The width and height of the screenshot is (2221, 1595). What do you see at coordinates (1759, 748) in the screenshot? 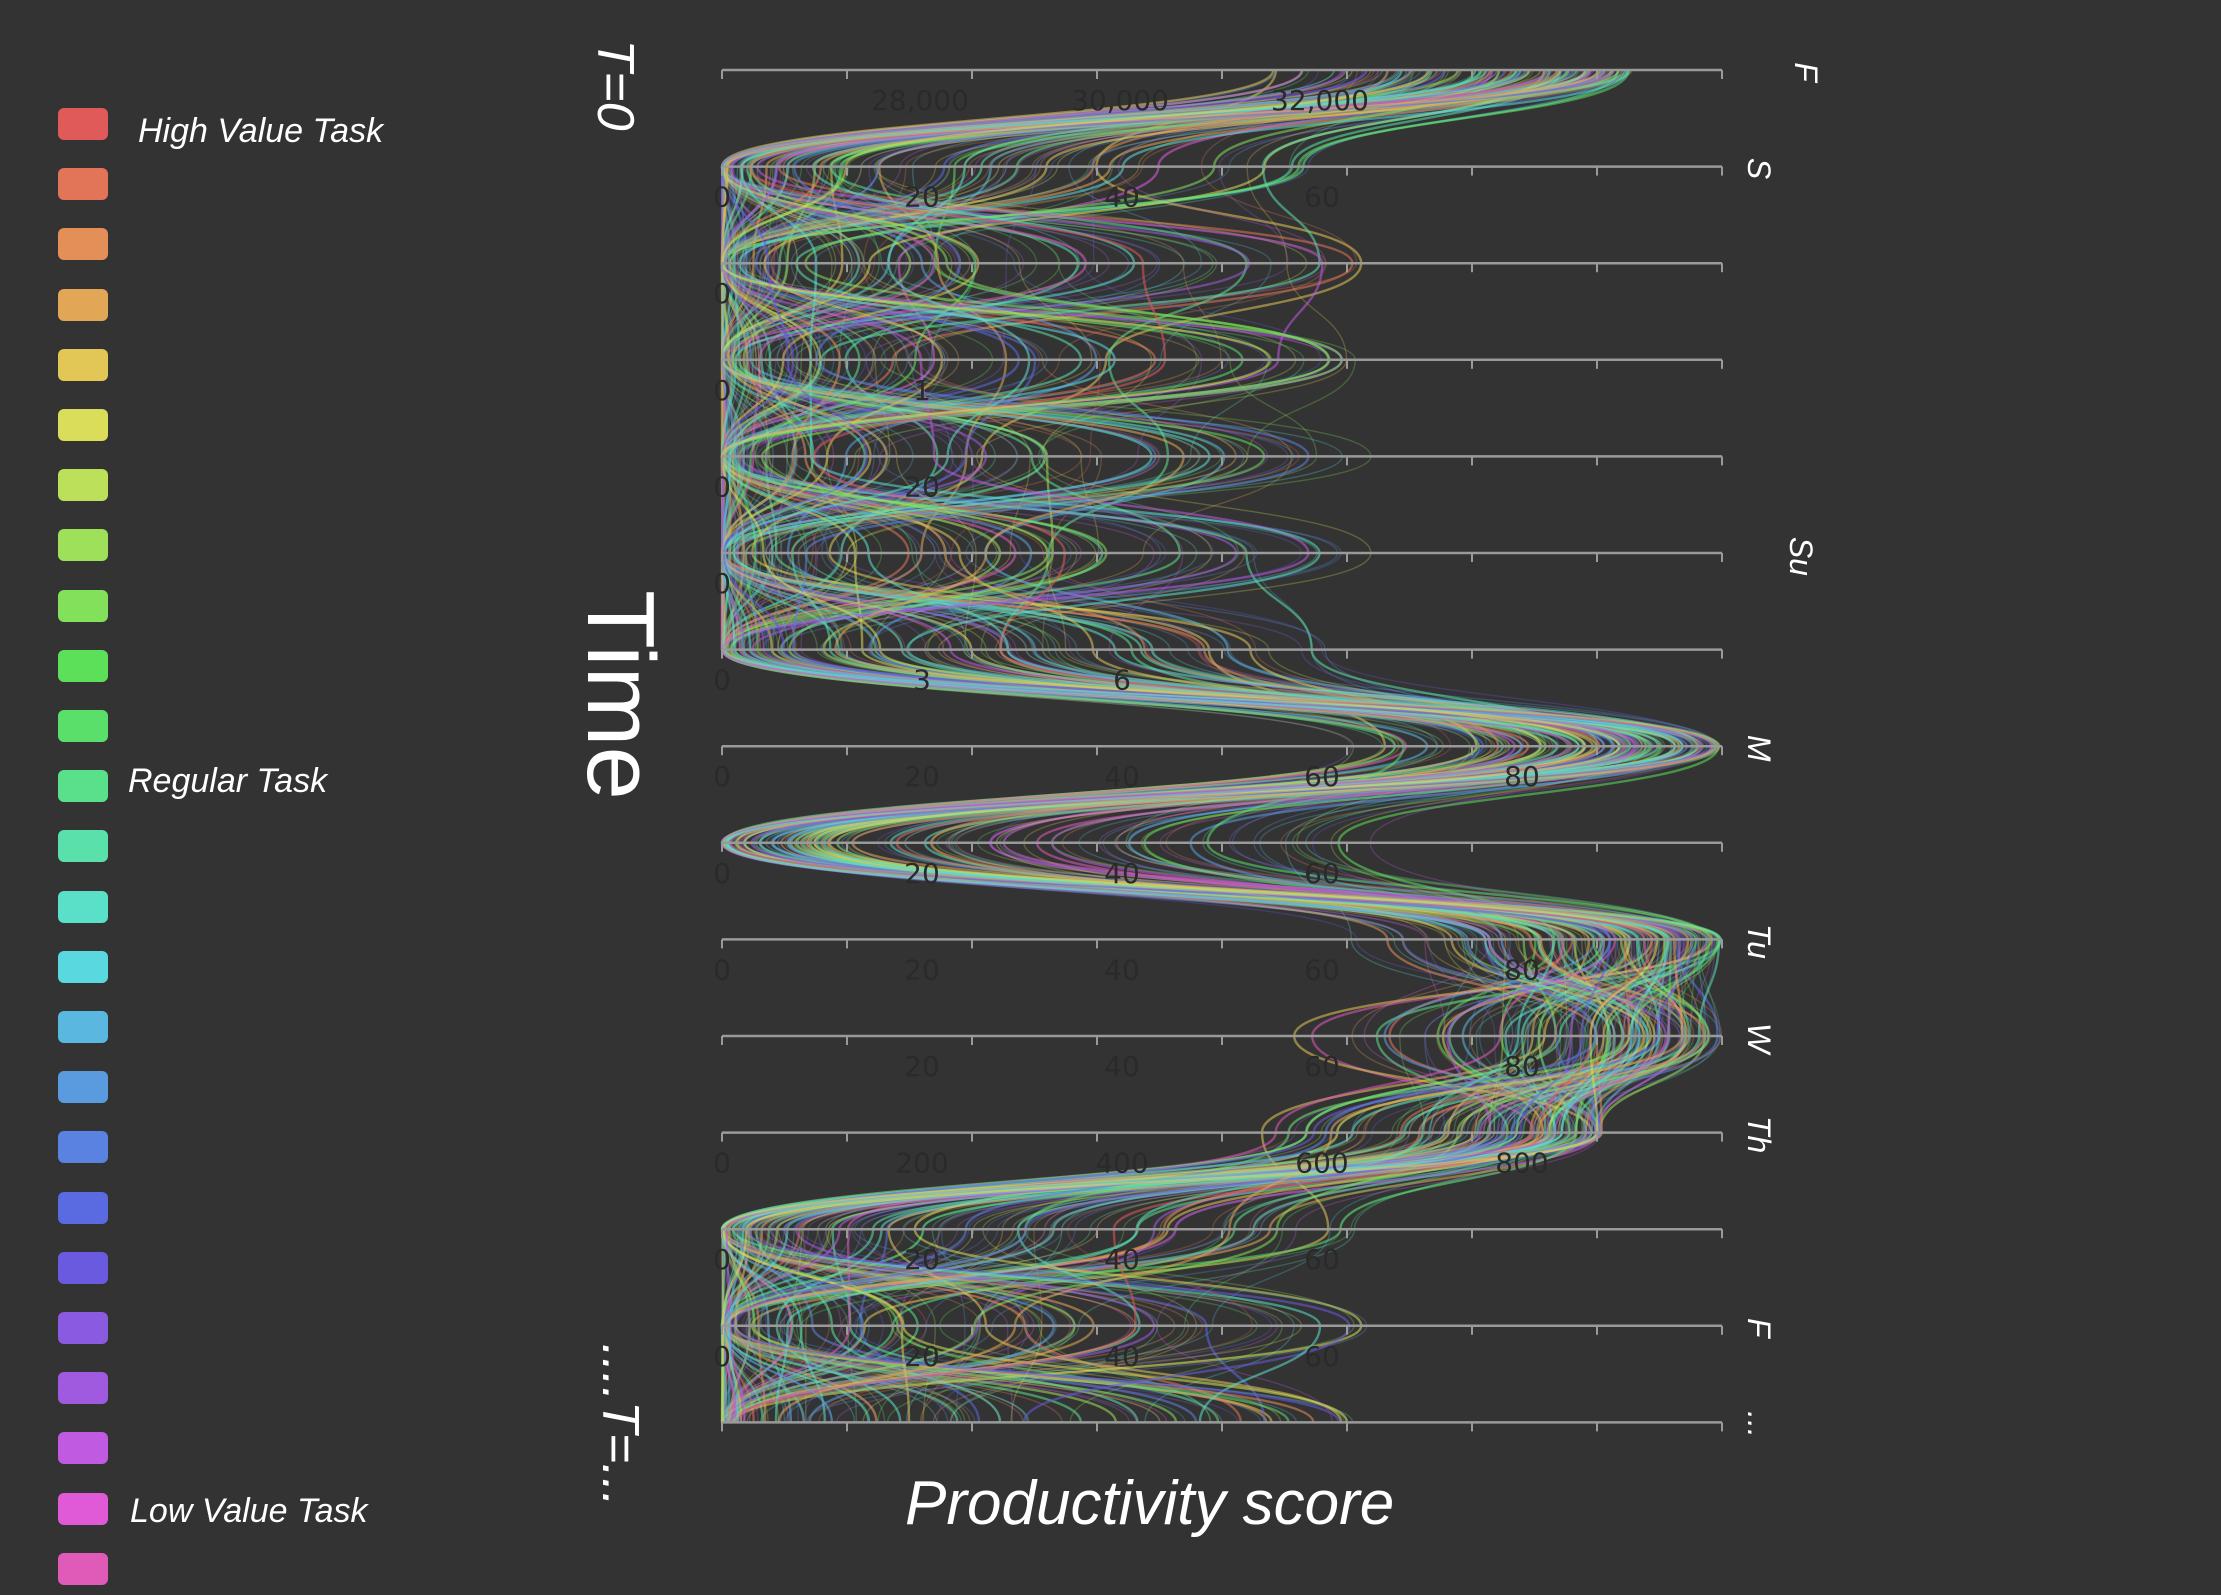
I see `day-label: M` at bounding box center [1759, 748].